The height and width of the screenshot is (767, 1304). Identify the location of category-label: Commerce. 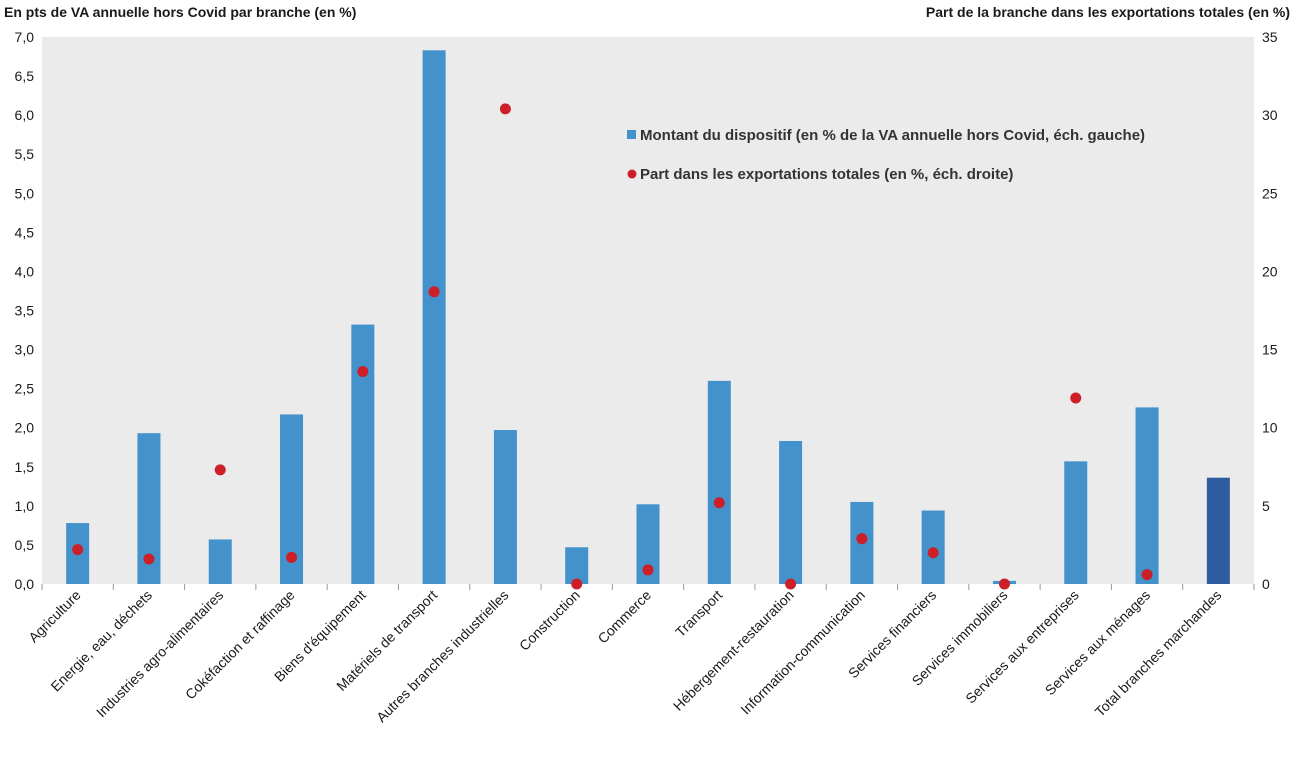
(624, 617).